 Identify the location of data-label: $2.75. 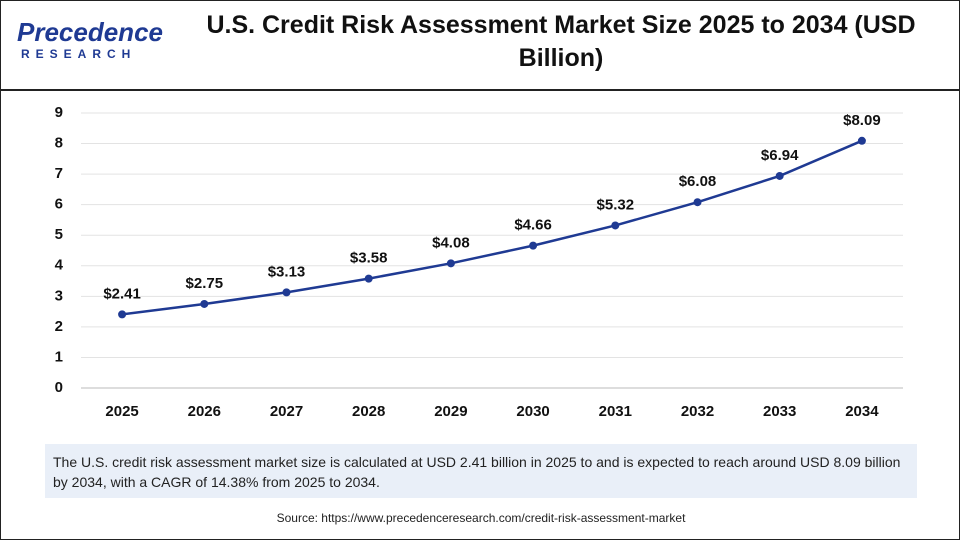
(205, 283).